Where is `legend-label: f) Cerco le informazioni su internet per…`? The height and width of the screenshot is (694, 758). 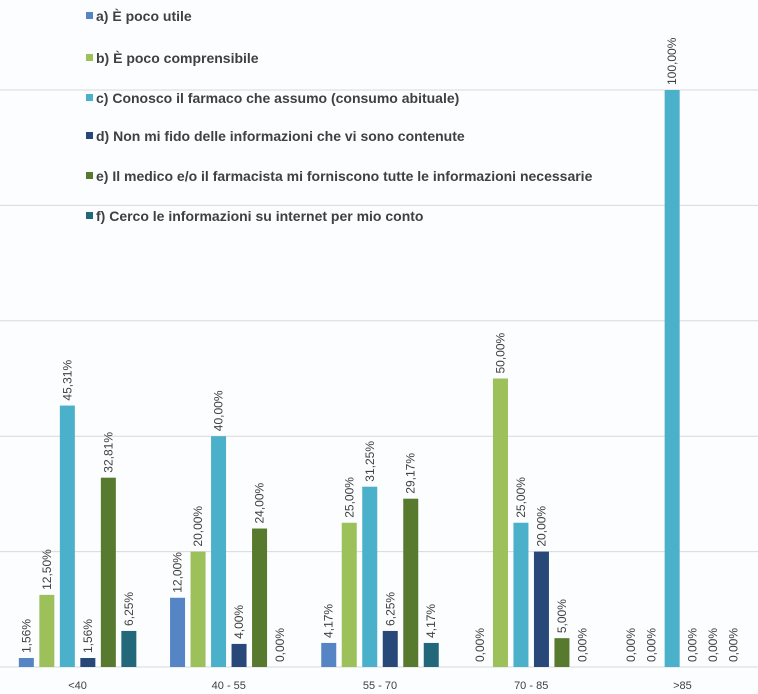 legend-label: f) Cerco le informazioni su internet per… is located at coordinates (260, 216).